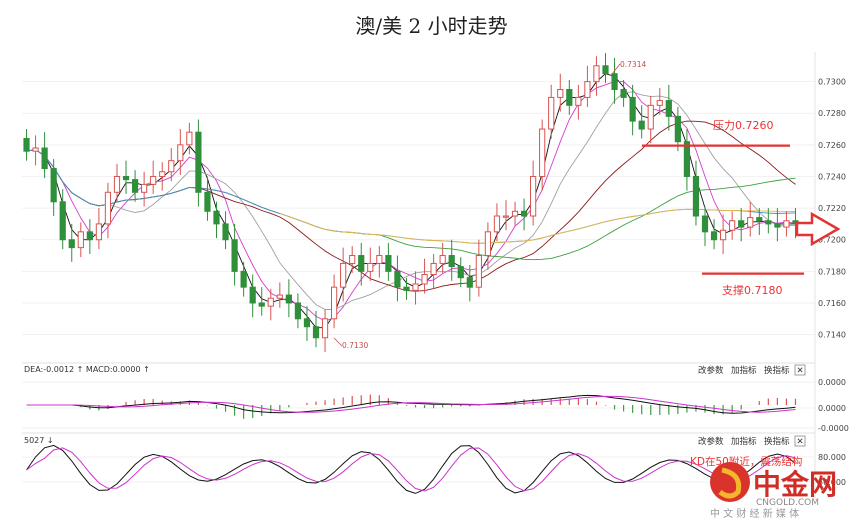 The height and width of the screenshot is (529, 863). What do you see at coordinates (355, 345) in the screenshot?
I see `low-annotation: 0.7130` at bounding box center [355, 345].